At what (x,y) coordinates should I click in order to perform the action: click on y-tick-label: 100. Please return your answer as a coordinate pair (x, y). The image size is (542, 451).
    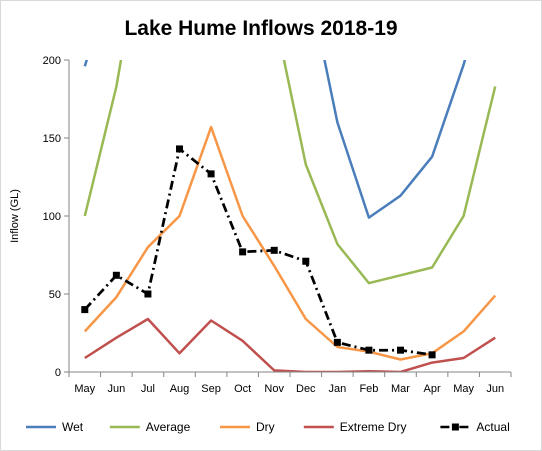
    Looking at the image, I should click on (52, 217).